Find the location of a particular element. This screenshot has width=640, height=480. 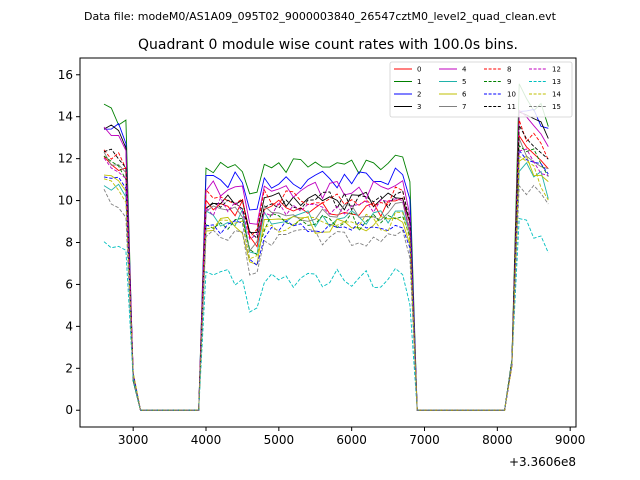

y-tick-label: 2 is located at coordinates (69, 368).